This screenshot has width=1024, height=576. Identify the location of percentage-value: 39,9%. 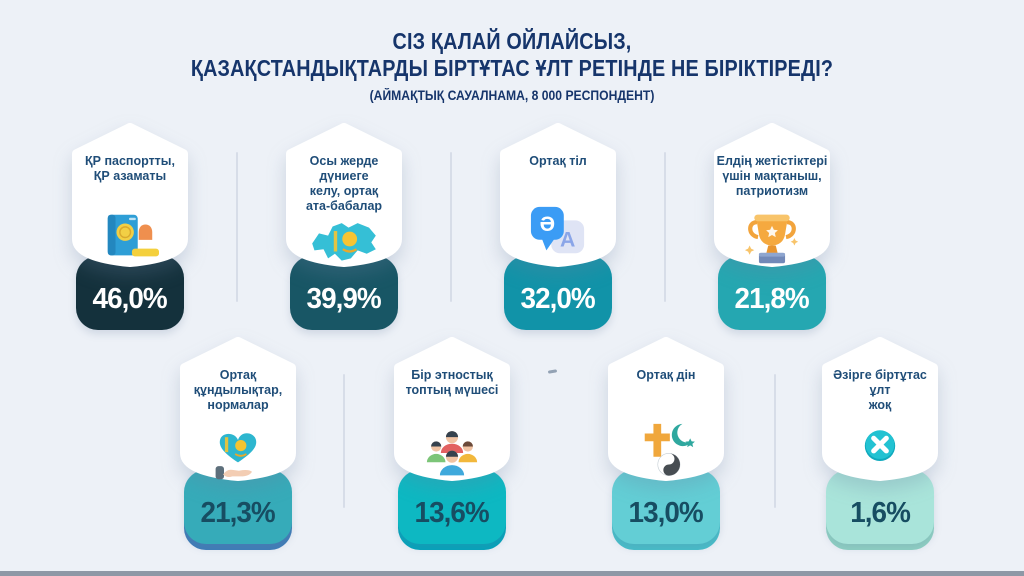
(344, 298).